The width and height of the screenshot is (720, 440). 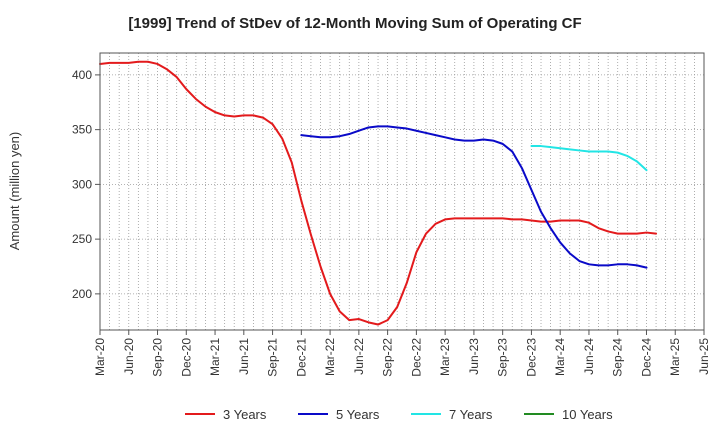 What do you see at coordinates (399, 414) in the screenshot?
I see `legend: 3 Years 5 Years 7 Years 10 Years` at bounding box center [399, 414].